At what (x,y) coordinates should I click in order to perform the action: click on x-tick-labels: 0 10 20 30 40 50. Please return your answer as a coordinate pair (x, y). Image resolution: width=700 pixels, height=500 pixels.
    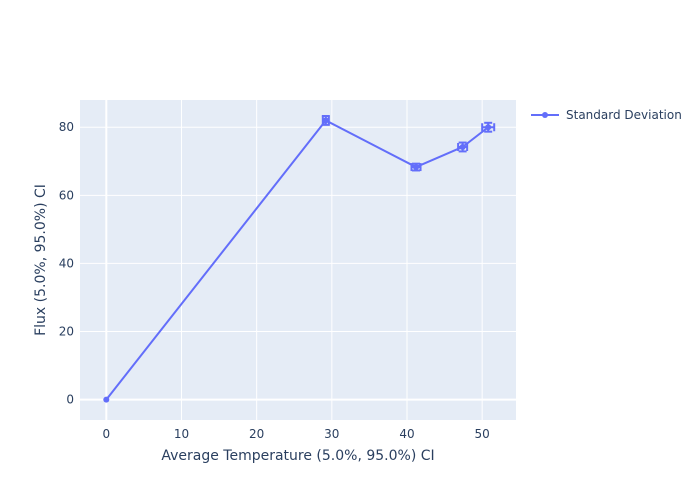
    Looking at the image, I should click on (295, 434).